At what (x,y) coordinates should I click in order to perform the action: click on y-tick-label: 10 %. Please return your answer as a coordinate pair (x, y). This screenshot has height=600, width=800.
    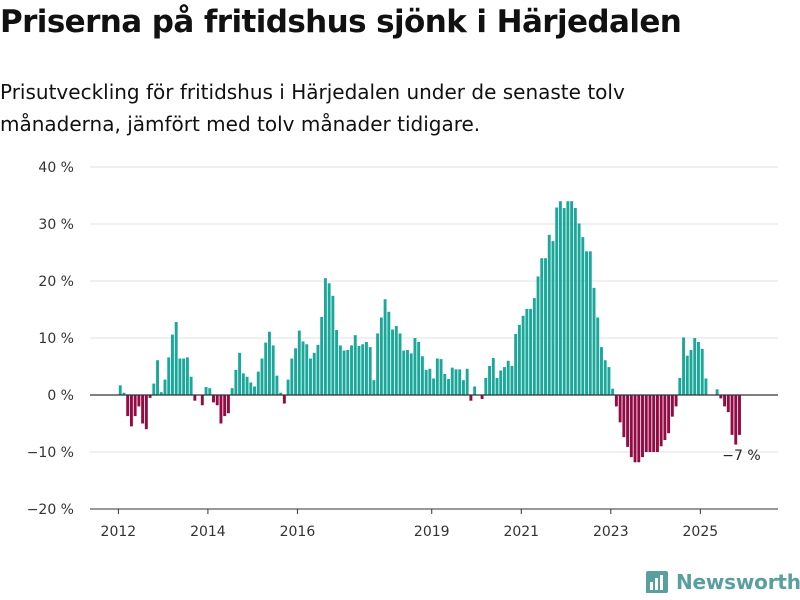
    Looking at the image, I should click on (56, 339).